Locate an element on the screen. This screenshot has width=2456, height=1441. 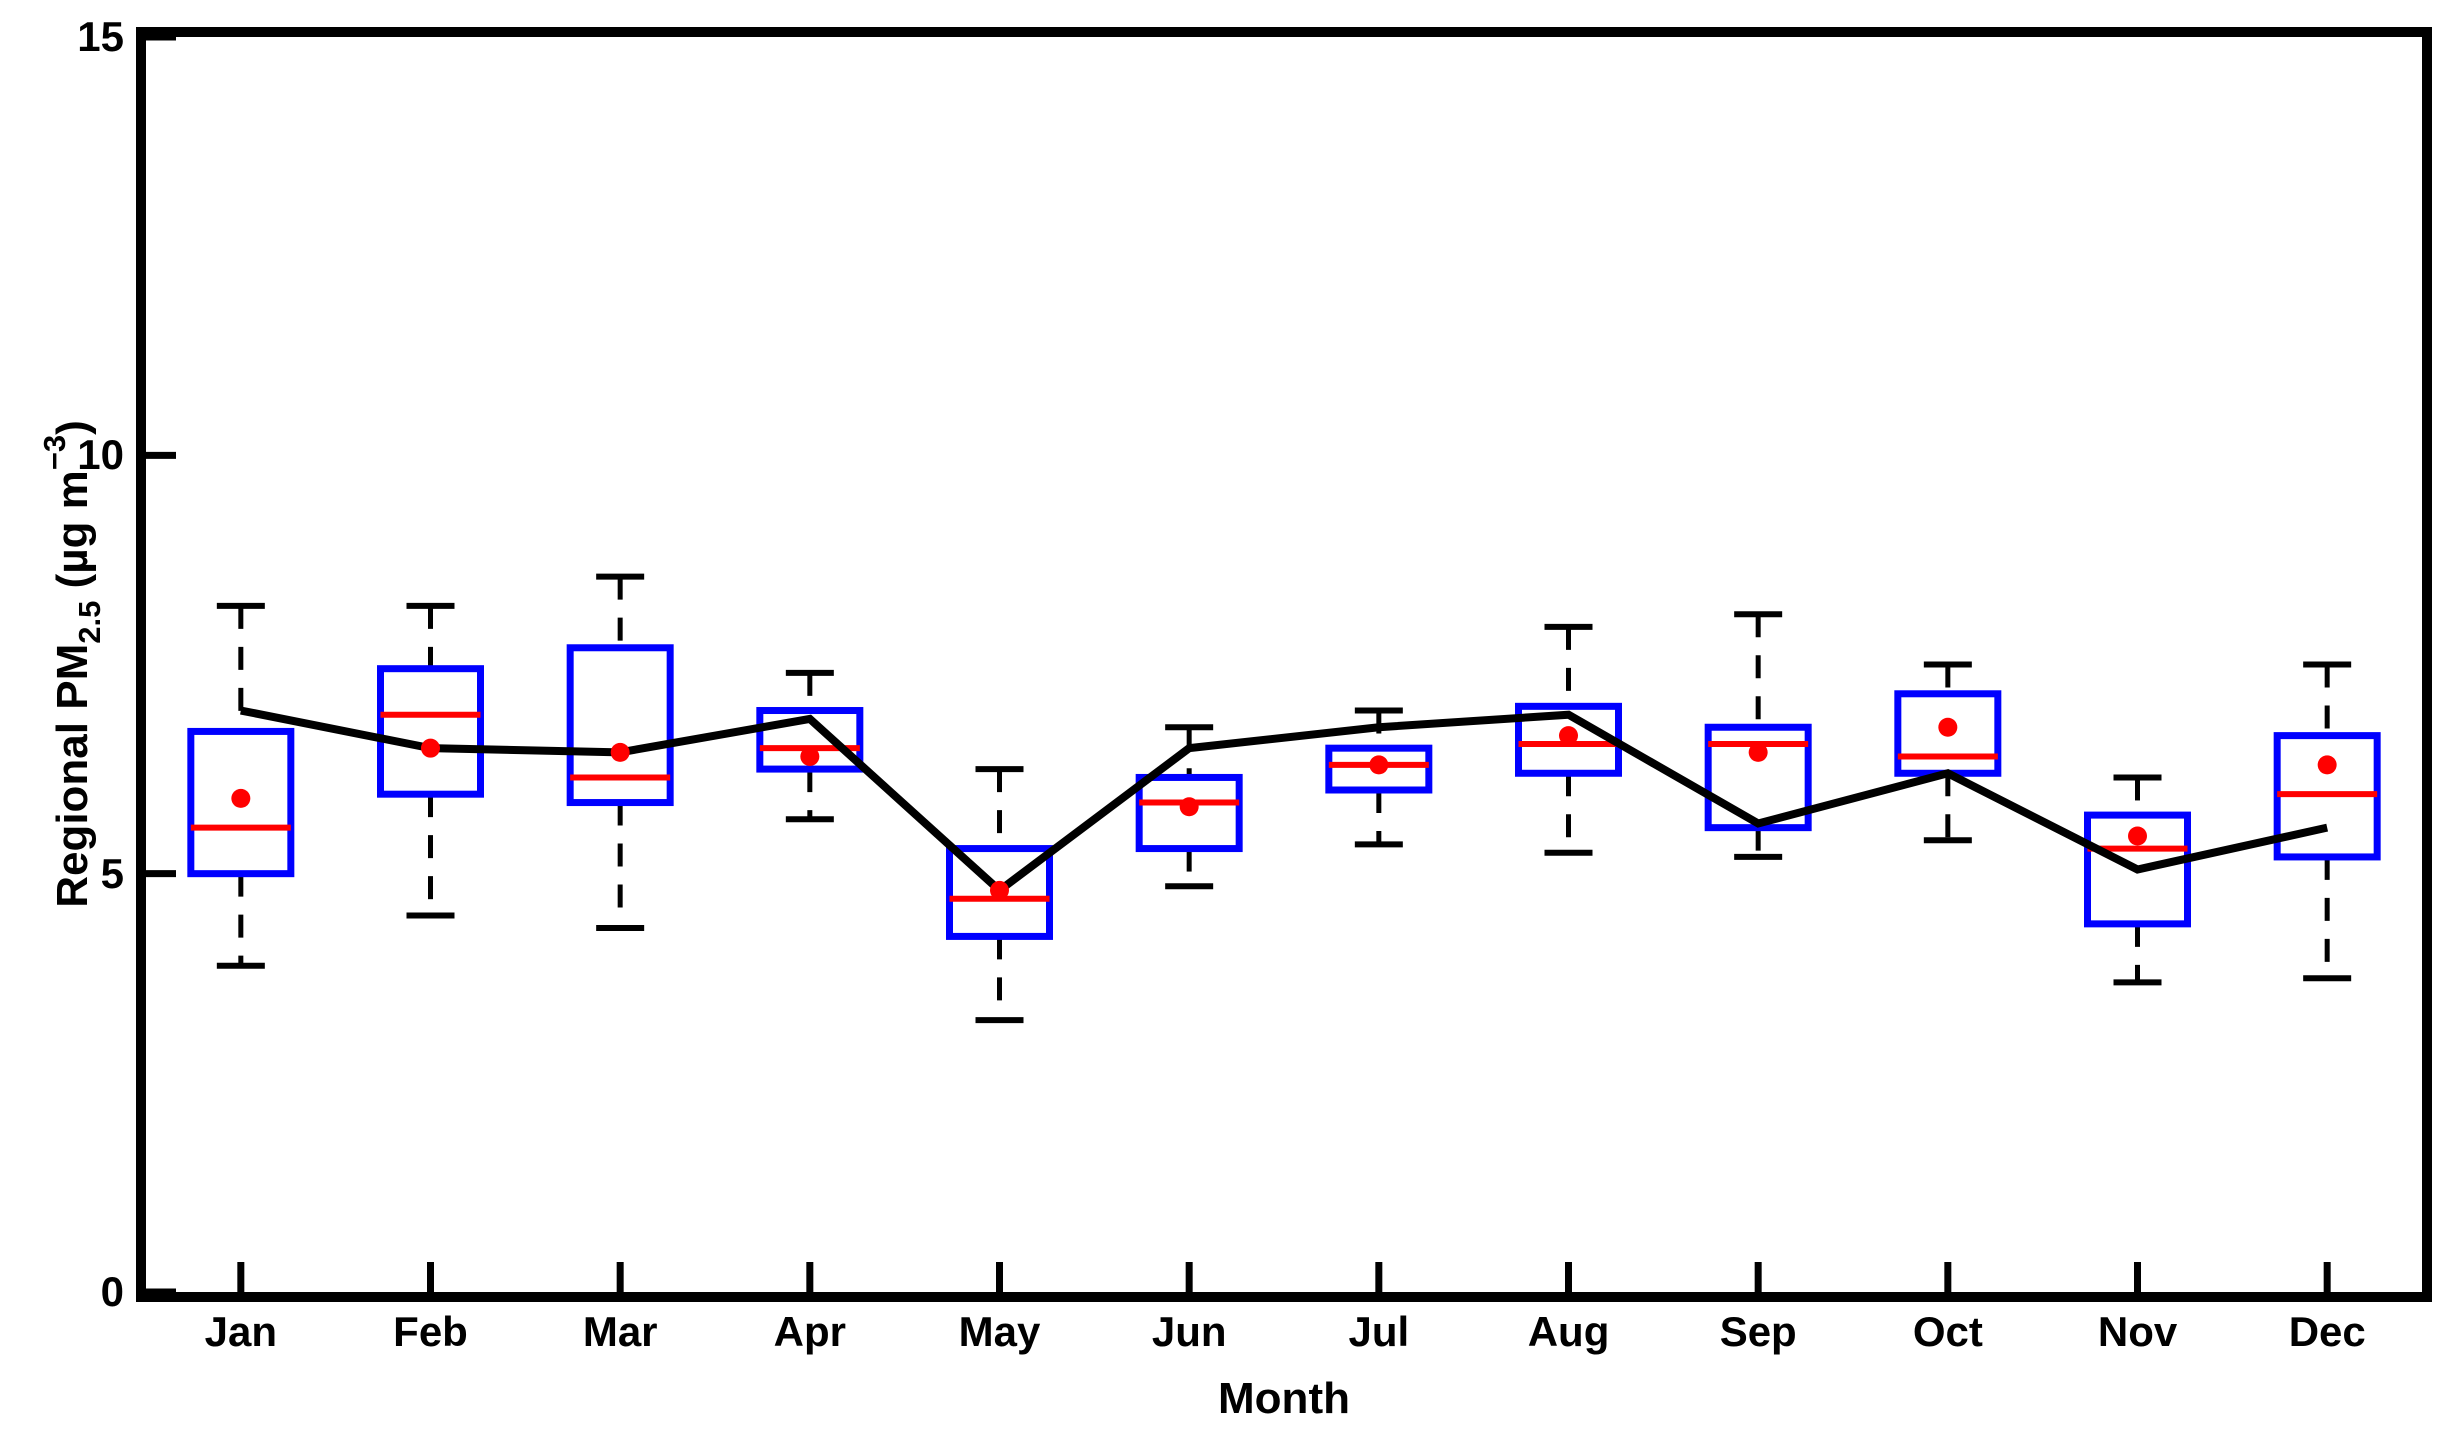
trend-line is located at coordinates (1284, 801).